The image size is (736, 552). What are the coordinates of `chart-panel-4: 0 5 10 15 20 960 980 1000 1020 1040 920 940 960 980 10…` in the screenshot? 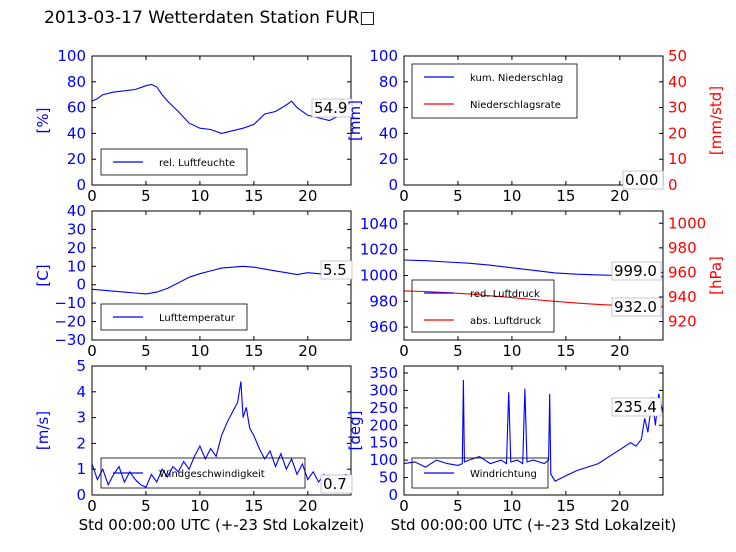 It's located at (542, 285).